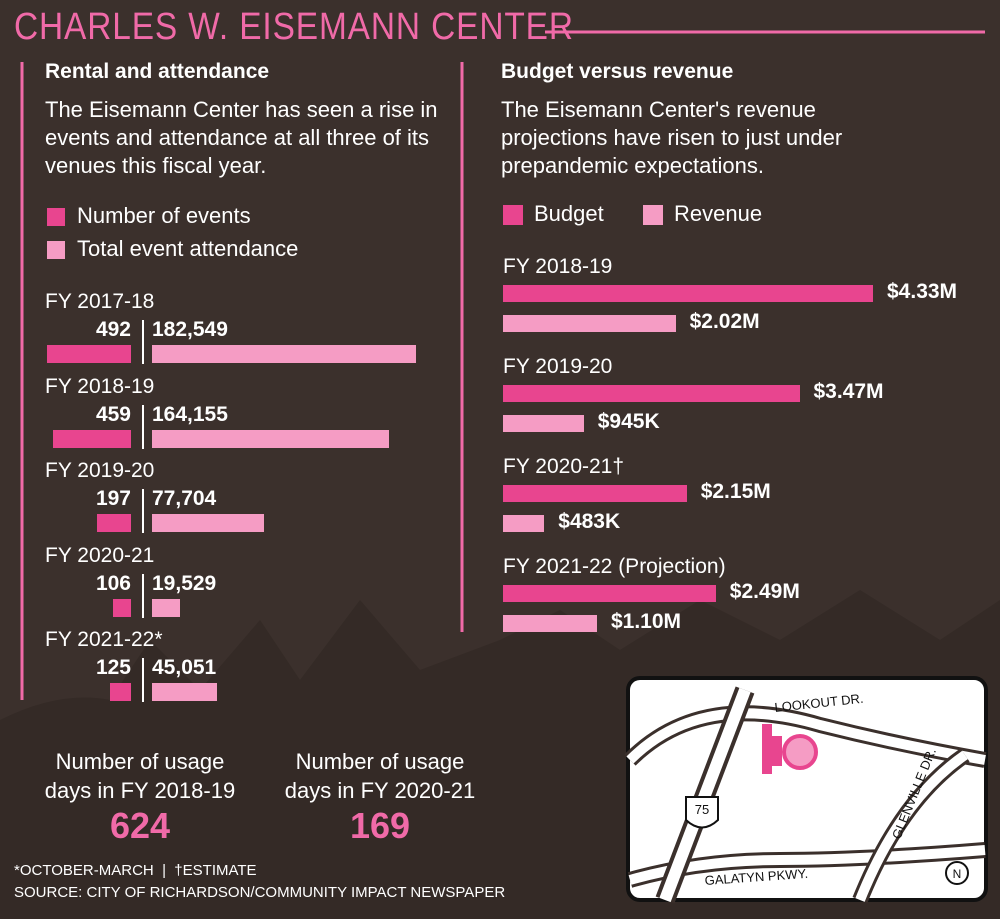  I want to click on usage-value: 169, so click(380, 825).